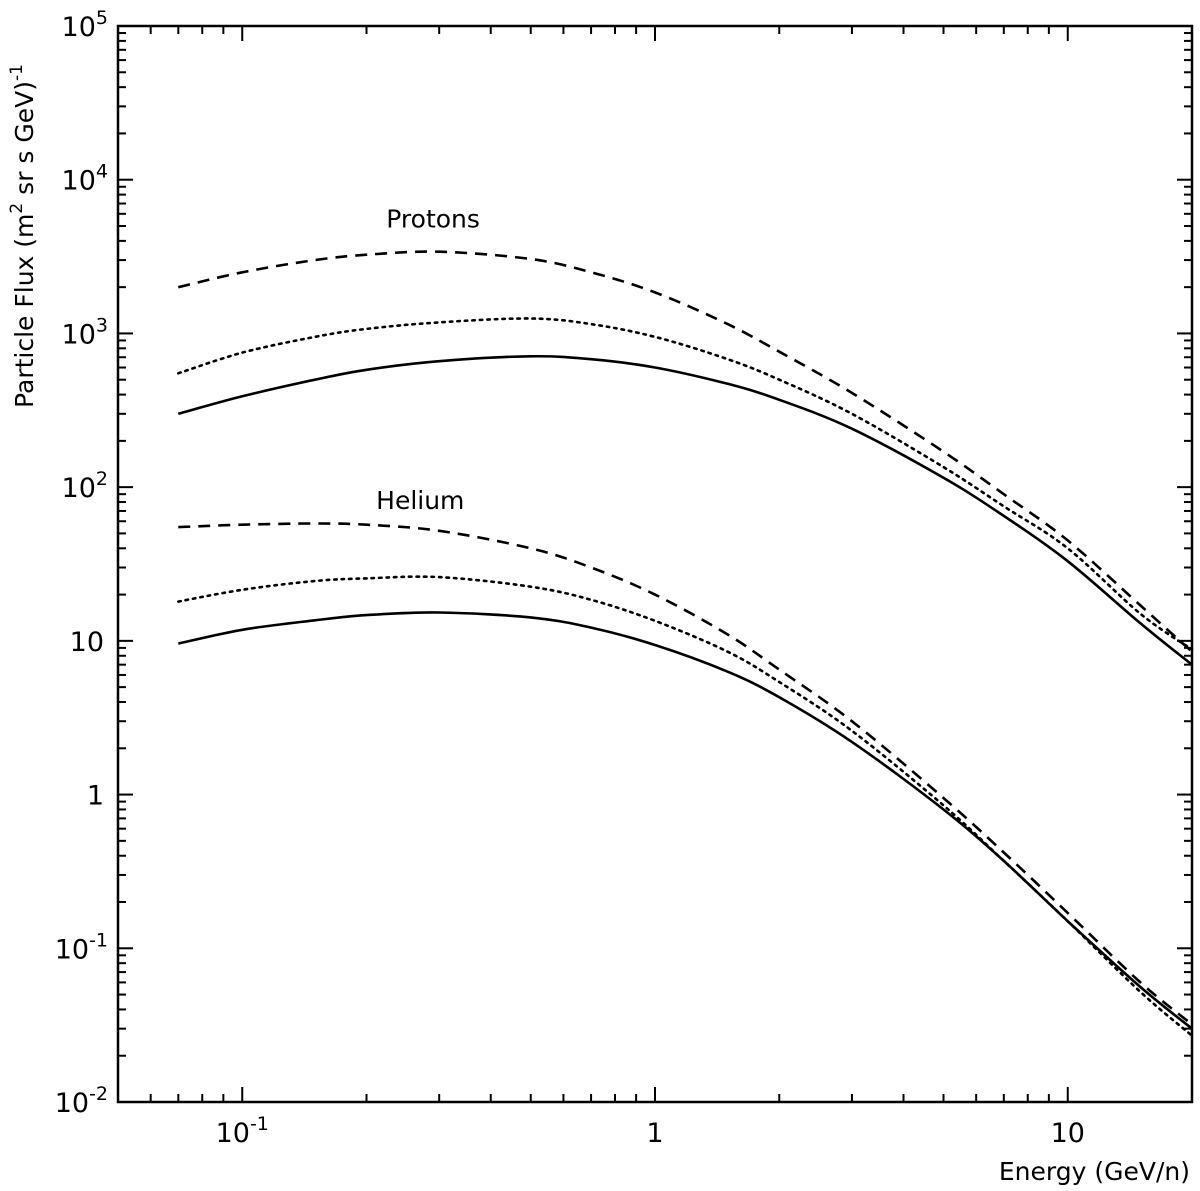 This screenshot has height=1191, width=1200. What do you see at coordinates (17, 72) in the screenshot?
I see `y-axis-label-sup2: -1` at bounding box center [17, 72].